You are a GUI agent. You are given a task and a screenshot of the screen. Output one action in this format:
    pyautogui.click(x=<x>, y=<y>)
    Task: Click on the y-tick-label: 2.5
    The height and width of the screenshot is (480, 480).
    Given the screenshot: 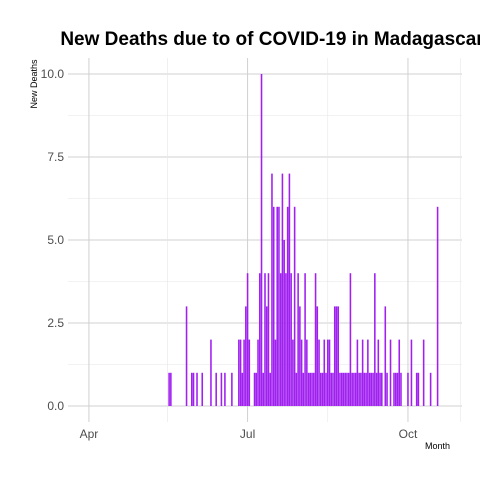 What is the action you would take?
    pyautogui.click(x=55, y=323)
    